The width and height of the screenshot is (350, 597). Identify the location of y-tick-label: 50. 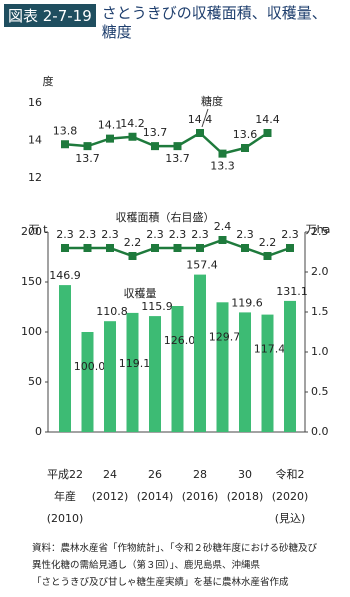
(35, 381).